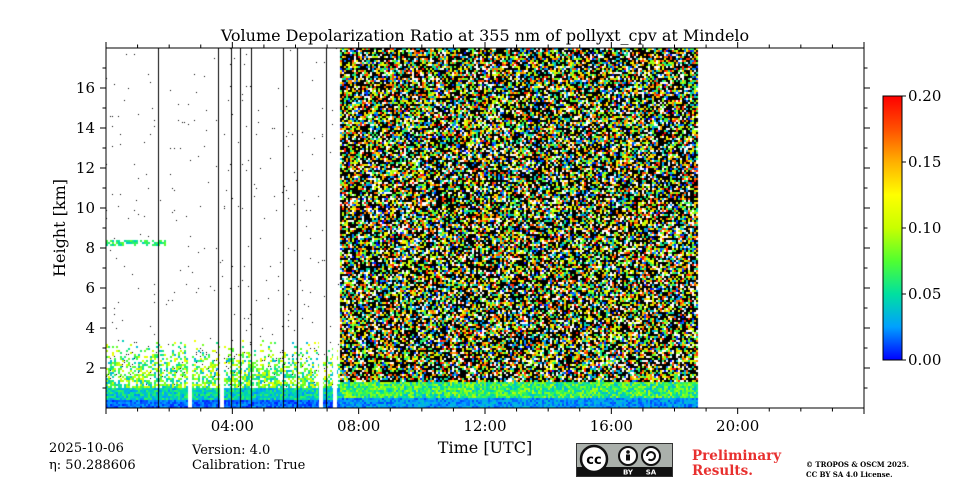  What do you see at coordinates (90, 248) in the screenshot?
I see `y-tick-label: 8` at bounding box center [90, 248].